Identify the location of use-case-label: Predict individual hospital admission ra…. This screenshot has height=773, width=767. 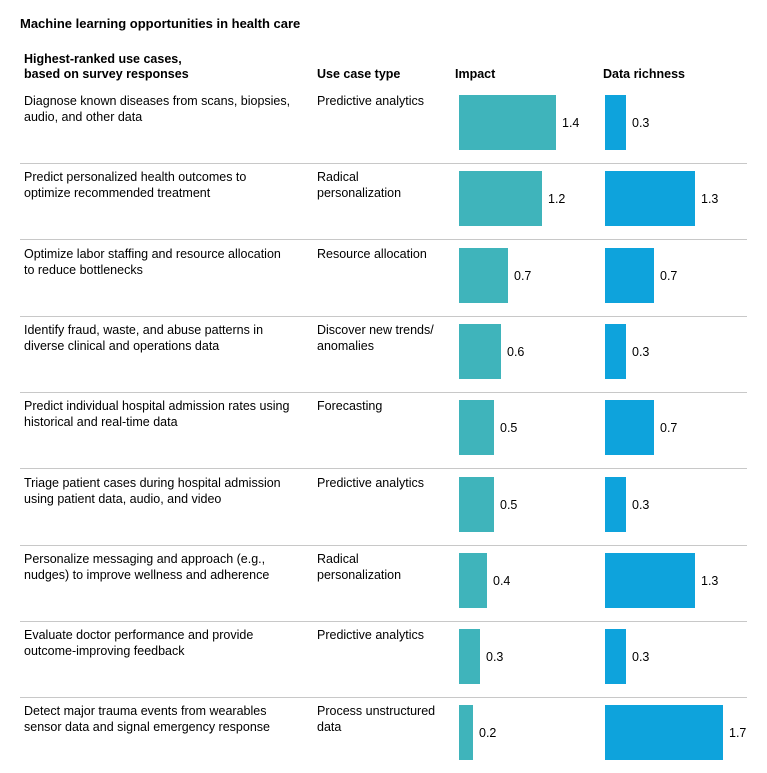
(169, 414).